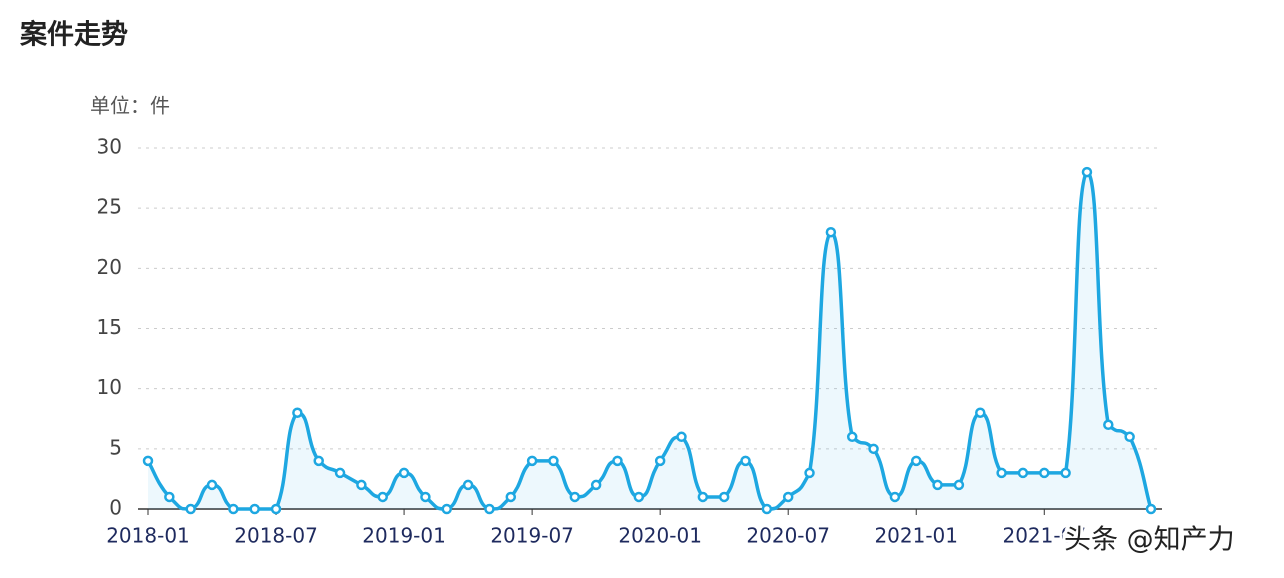  What do you see at coordinates (109, 387) in the screenshot?
I see `y-tick-label: 10` at bounding box center [109, 387].